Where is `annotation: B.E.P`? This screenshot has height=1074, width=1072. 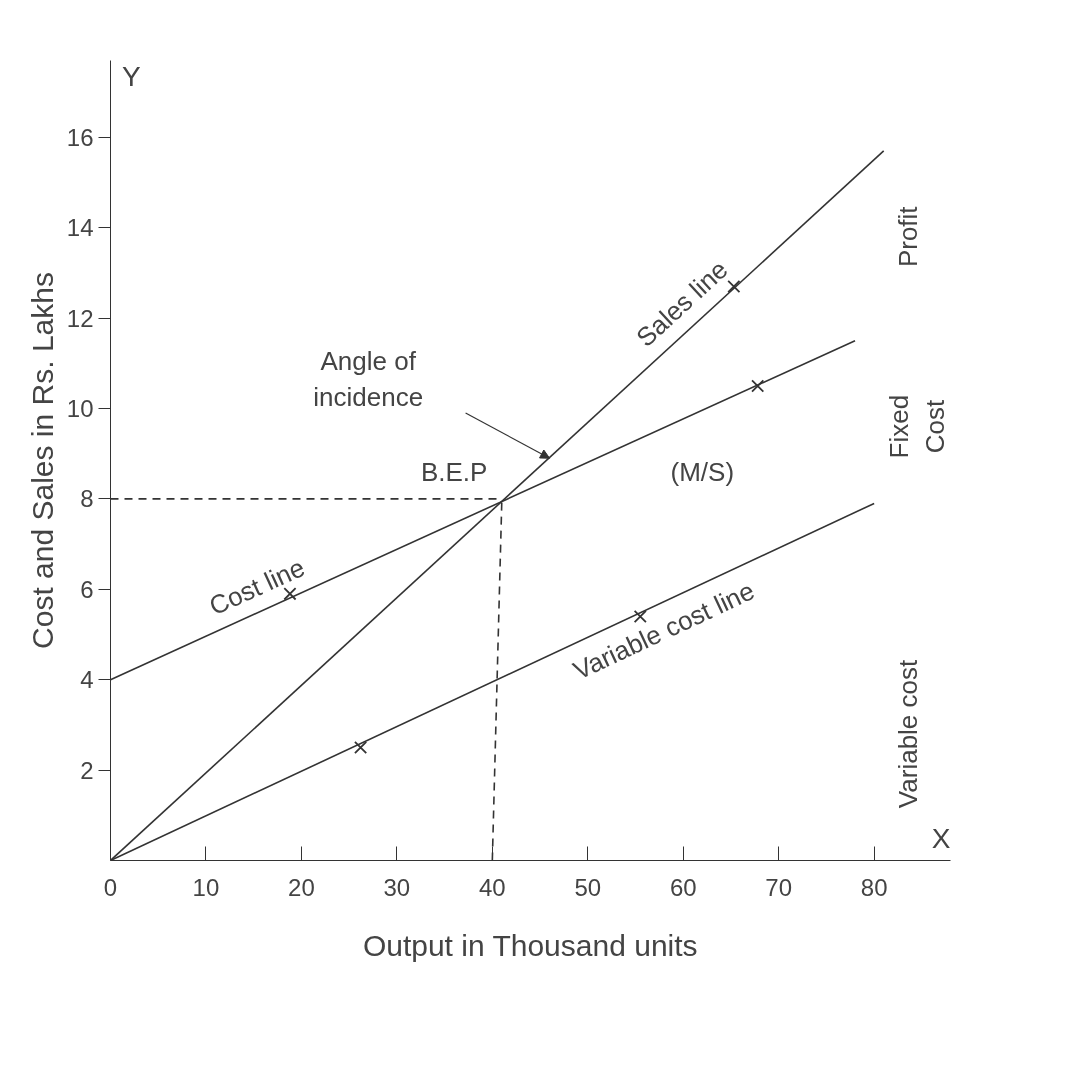 annotation: B.E.P is located at coordinates (454, 471).